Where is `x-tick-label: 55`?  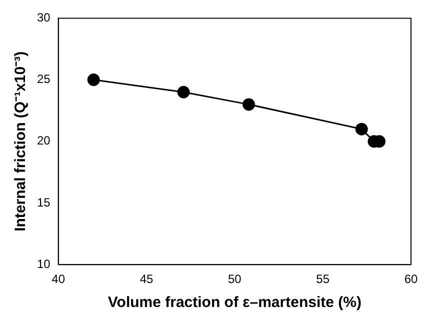
x-tick-label: 55 is located at coordinates (323, 279).